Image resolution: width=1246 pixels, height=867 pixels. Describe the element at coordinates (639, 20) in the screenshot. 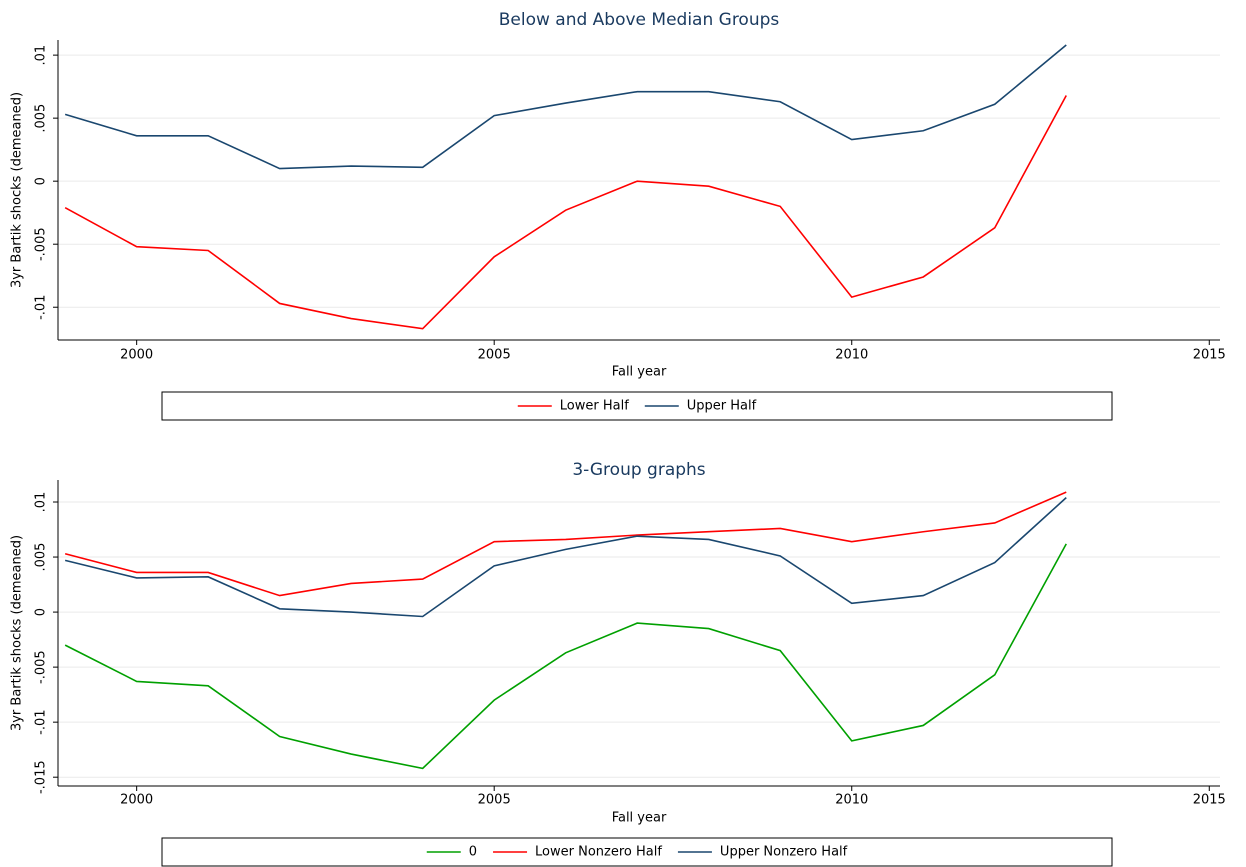

I see `chart-title: Below and Above Median Groups` at that location.